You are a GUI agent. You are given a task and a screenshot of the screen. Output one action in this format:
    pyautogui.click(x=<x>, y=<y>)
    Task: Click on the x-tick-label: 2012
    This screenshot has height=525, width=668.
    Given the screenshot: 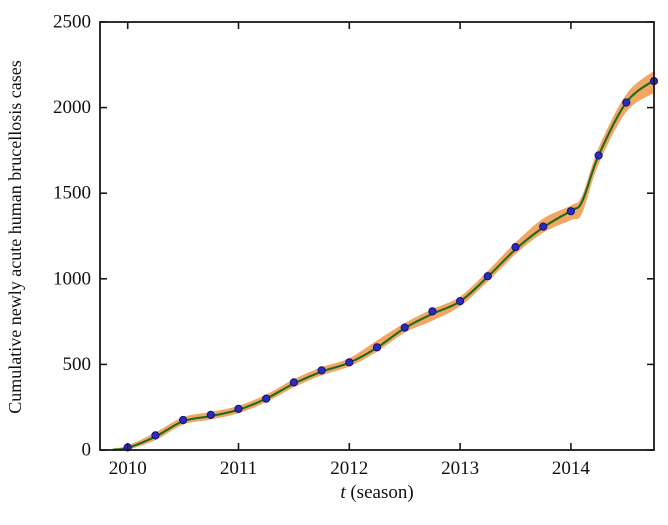 What is the action you would take?
    pyautogui.click(x=349, y=468)
    